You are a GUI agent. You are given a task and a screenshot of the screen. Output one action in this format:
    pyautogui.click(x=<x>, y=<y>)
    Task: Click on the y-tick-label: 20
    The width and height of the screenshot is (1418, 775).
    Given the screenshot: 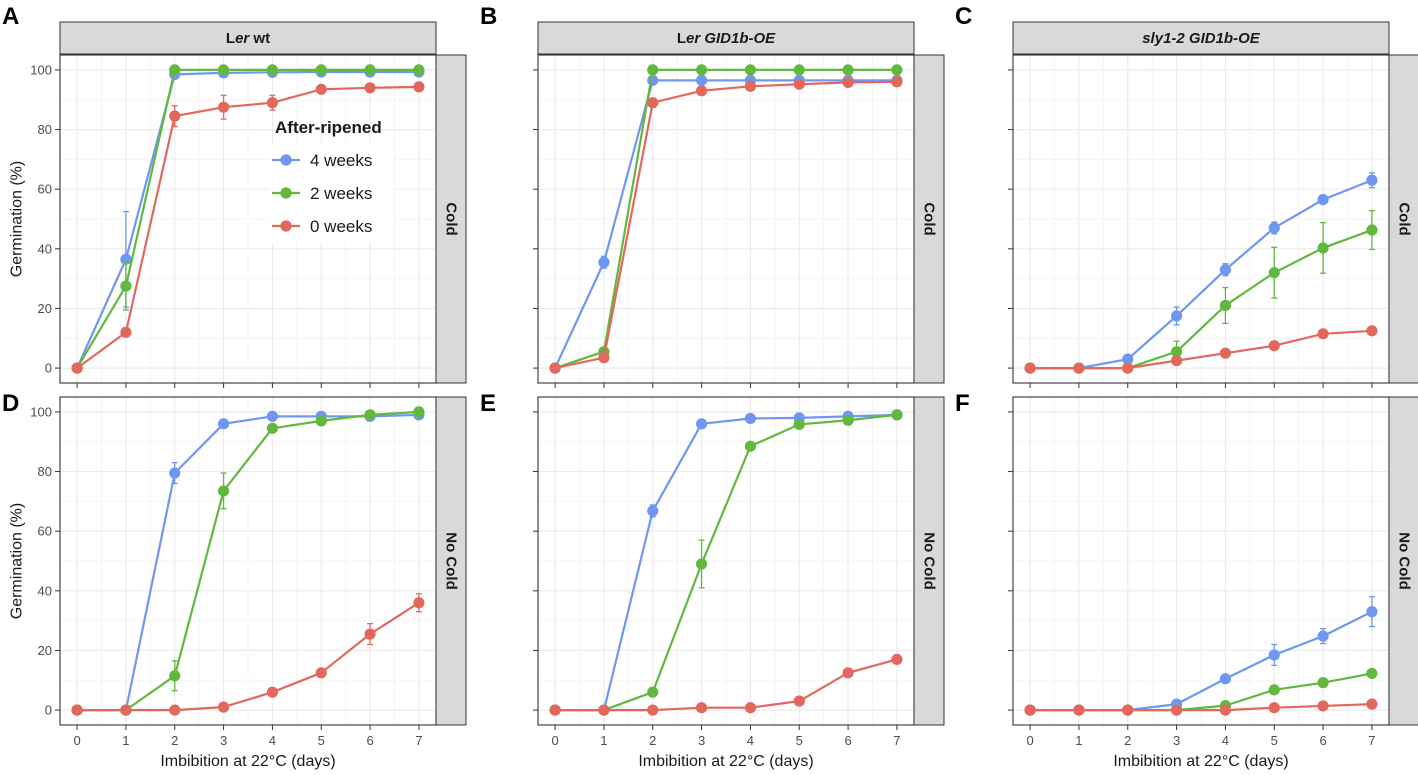 What is the action you would take?
    pyautogui.click(x=45, y=650)
    